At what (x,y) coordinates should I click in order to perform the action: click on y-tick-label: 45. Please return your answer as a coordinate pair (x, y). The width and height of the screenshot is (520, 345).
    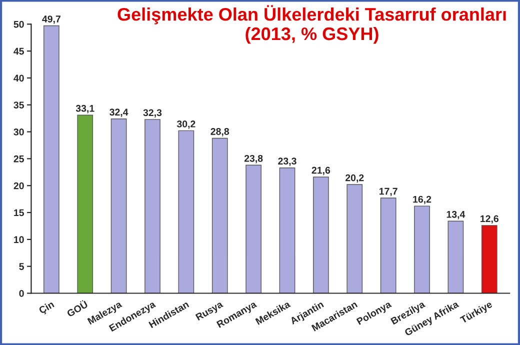
    Looking at the image, I should click on (19, 51).